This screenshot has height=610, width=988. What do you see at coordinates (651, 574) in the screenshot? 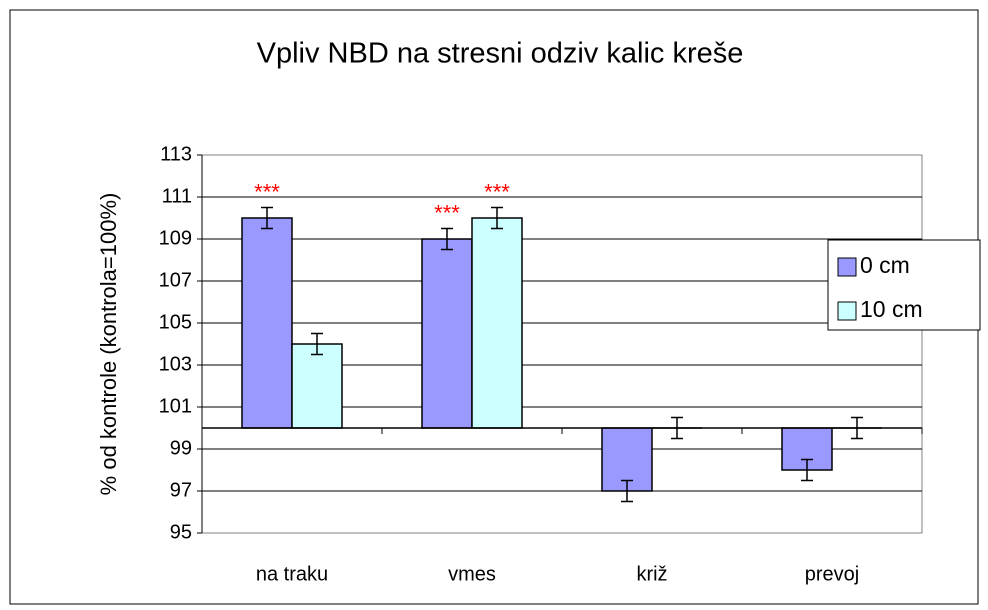
I see `x-tick-label: križ` at bounding box center [651, 574].